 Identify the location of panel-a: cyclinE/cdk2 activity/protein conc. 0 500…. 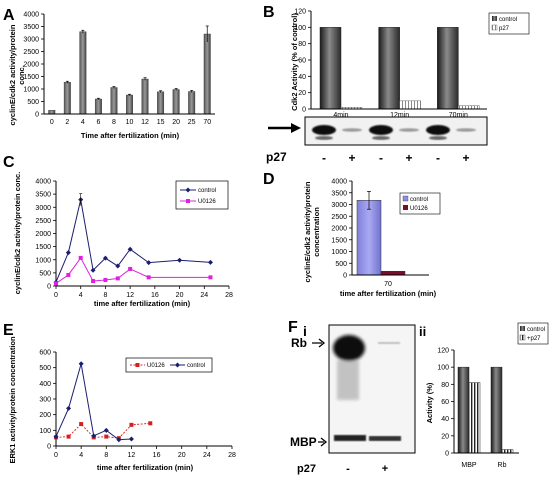
(111, 76).